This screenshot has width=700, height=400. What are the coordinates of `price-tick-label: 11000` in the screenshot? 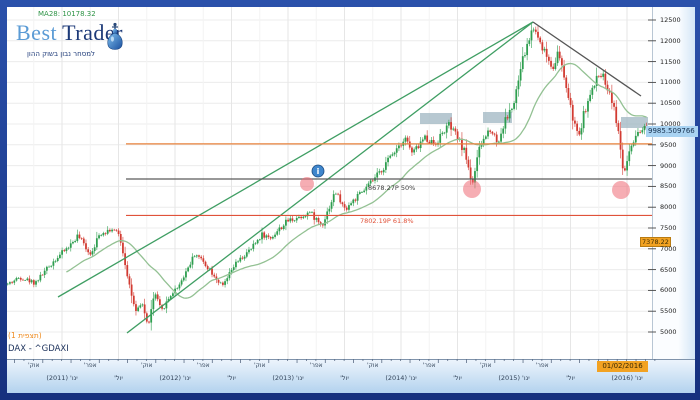 It's located at (670, 82).